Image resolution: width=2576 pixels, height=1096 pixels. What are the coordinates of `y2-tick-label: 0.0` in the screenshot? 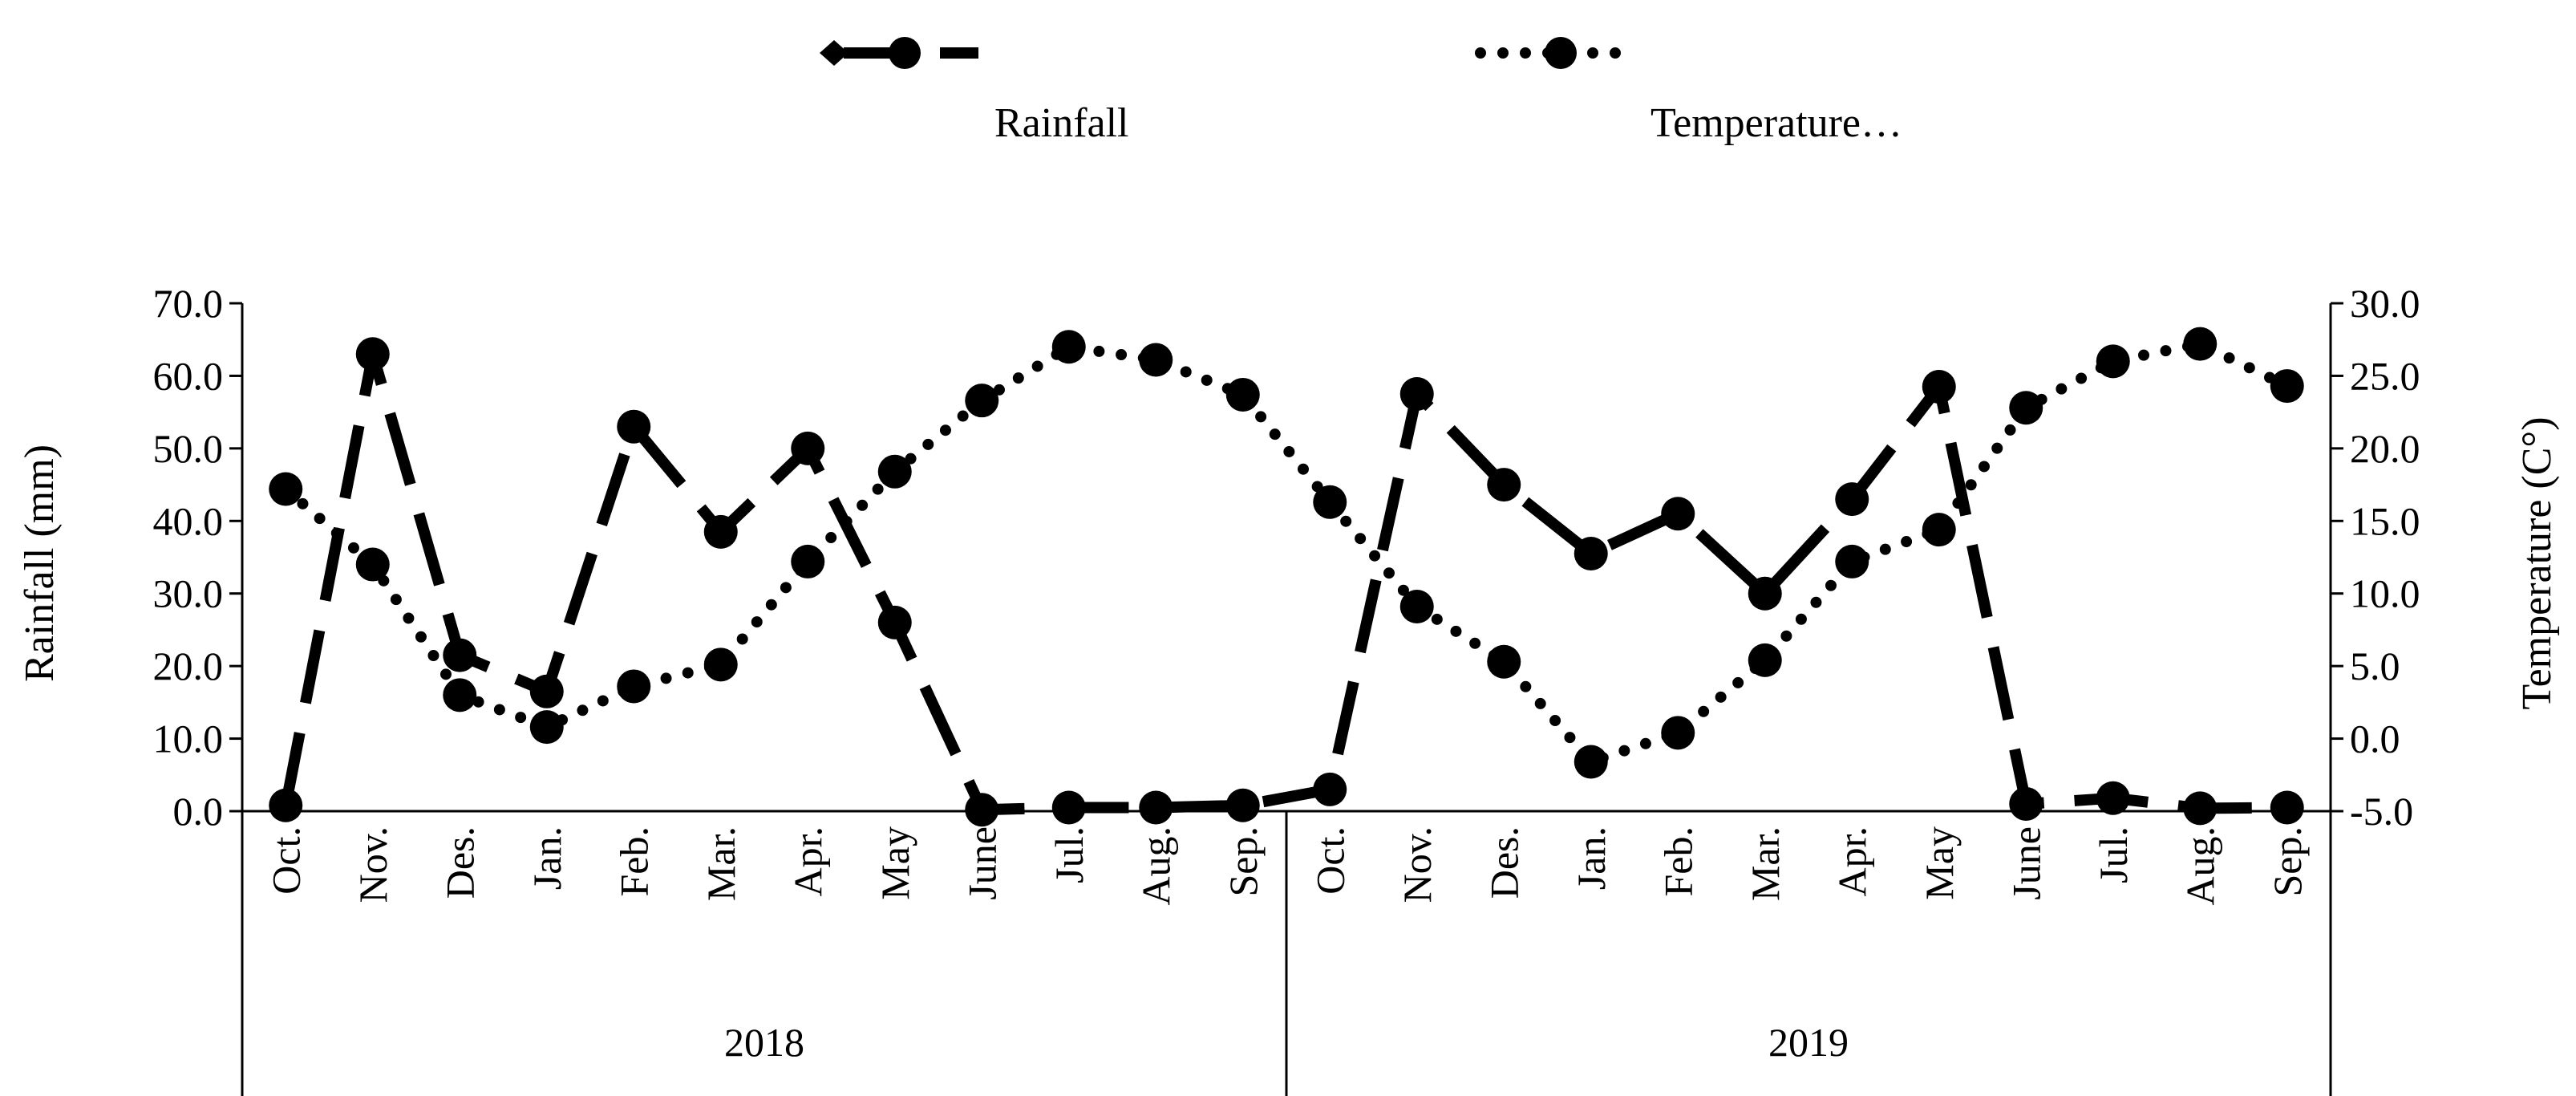 It's located at (2375, 738).